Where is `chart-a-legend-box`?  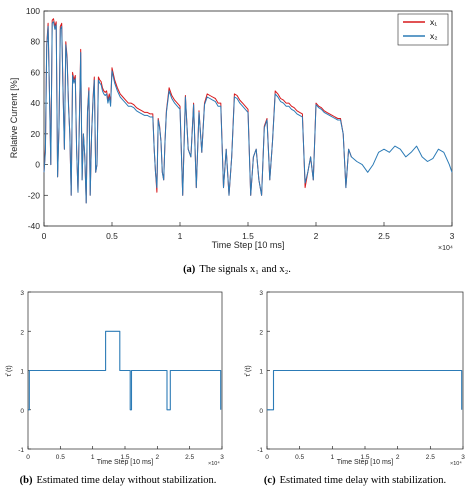
chart-a-legend-box is located at coordinates (423, 29).